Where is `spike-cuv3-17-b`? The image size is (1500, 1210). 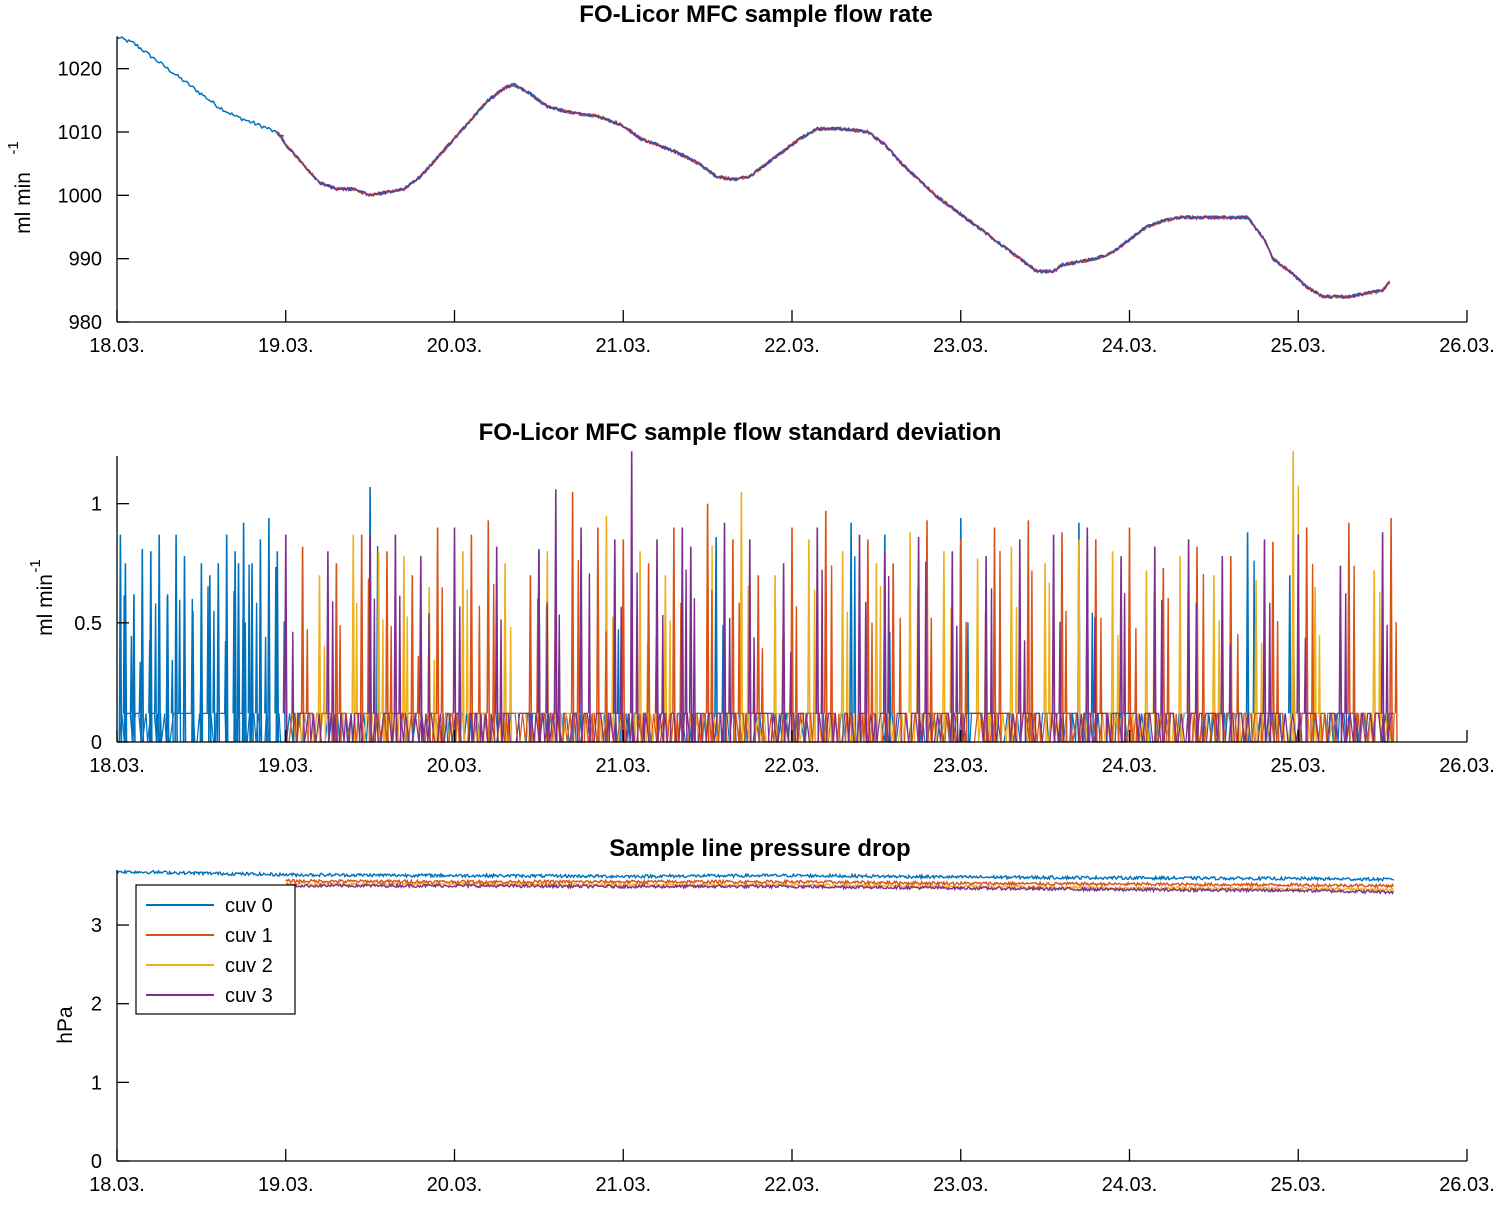
spike-cuv3-17-b is located at coordinates (791, 697).